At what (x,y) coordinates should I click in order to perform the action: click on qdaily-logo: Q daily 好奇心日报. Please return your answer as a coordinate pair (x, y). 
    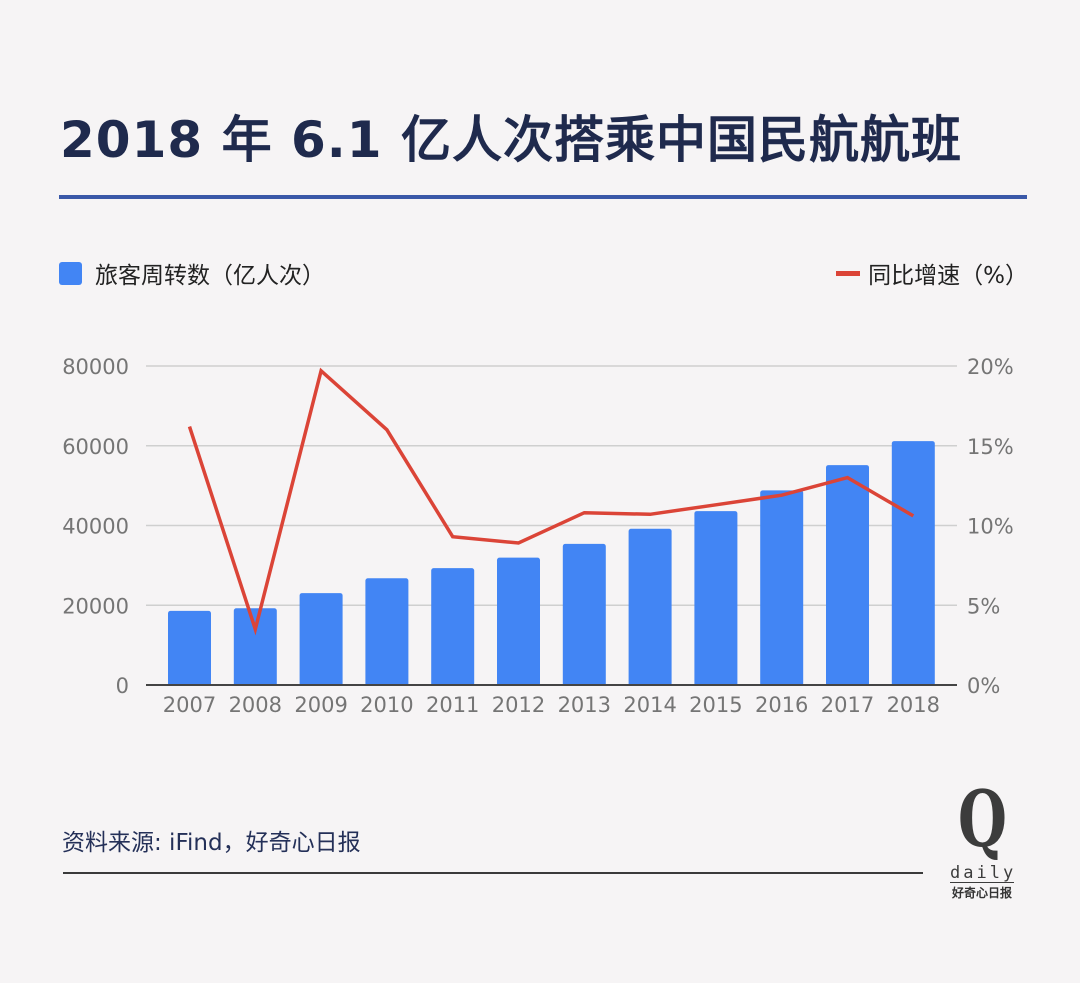
    Looking at the image, I should click on (981, 841).